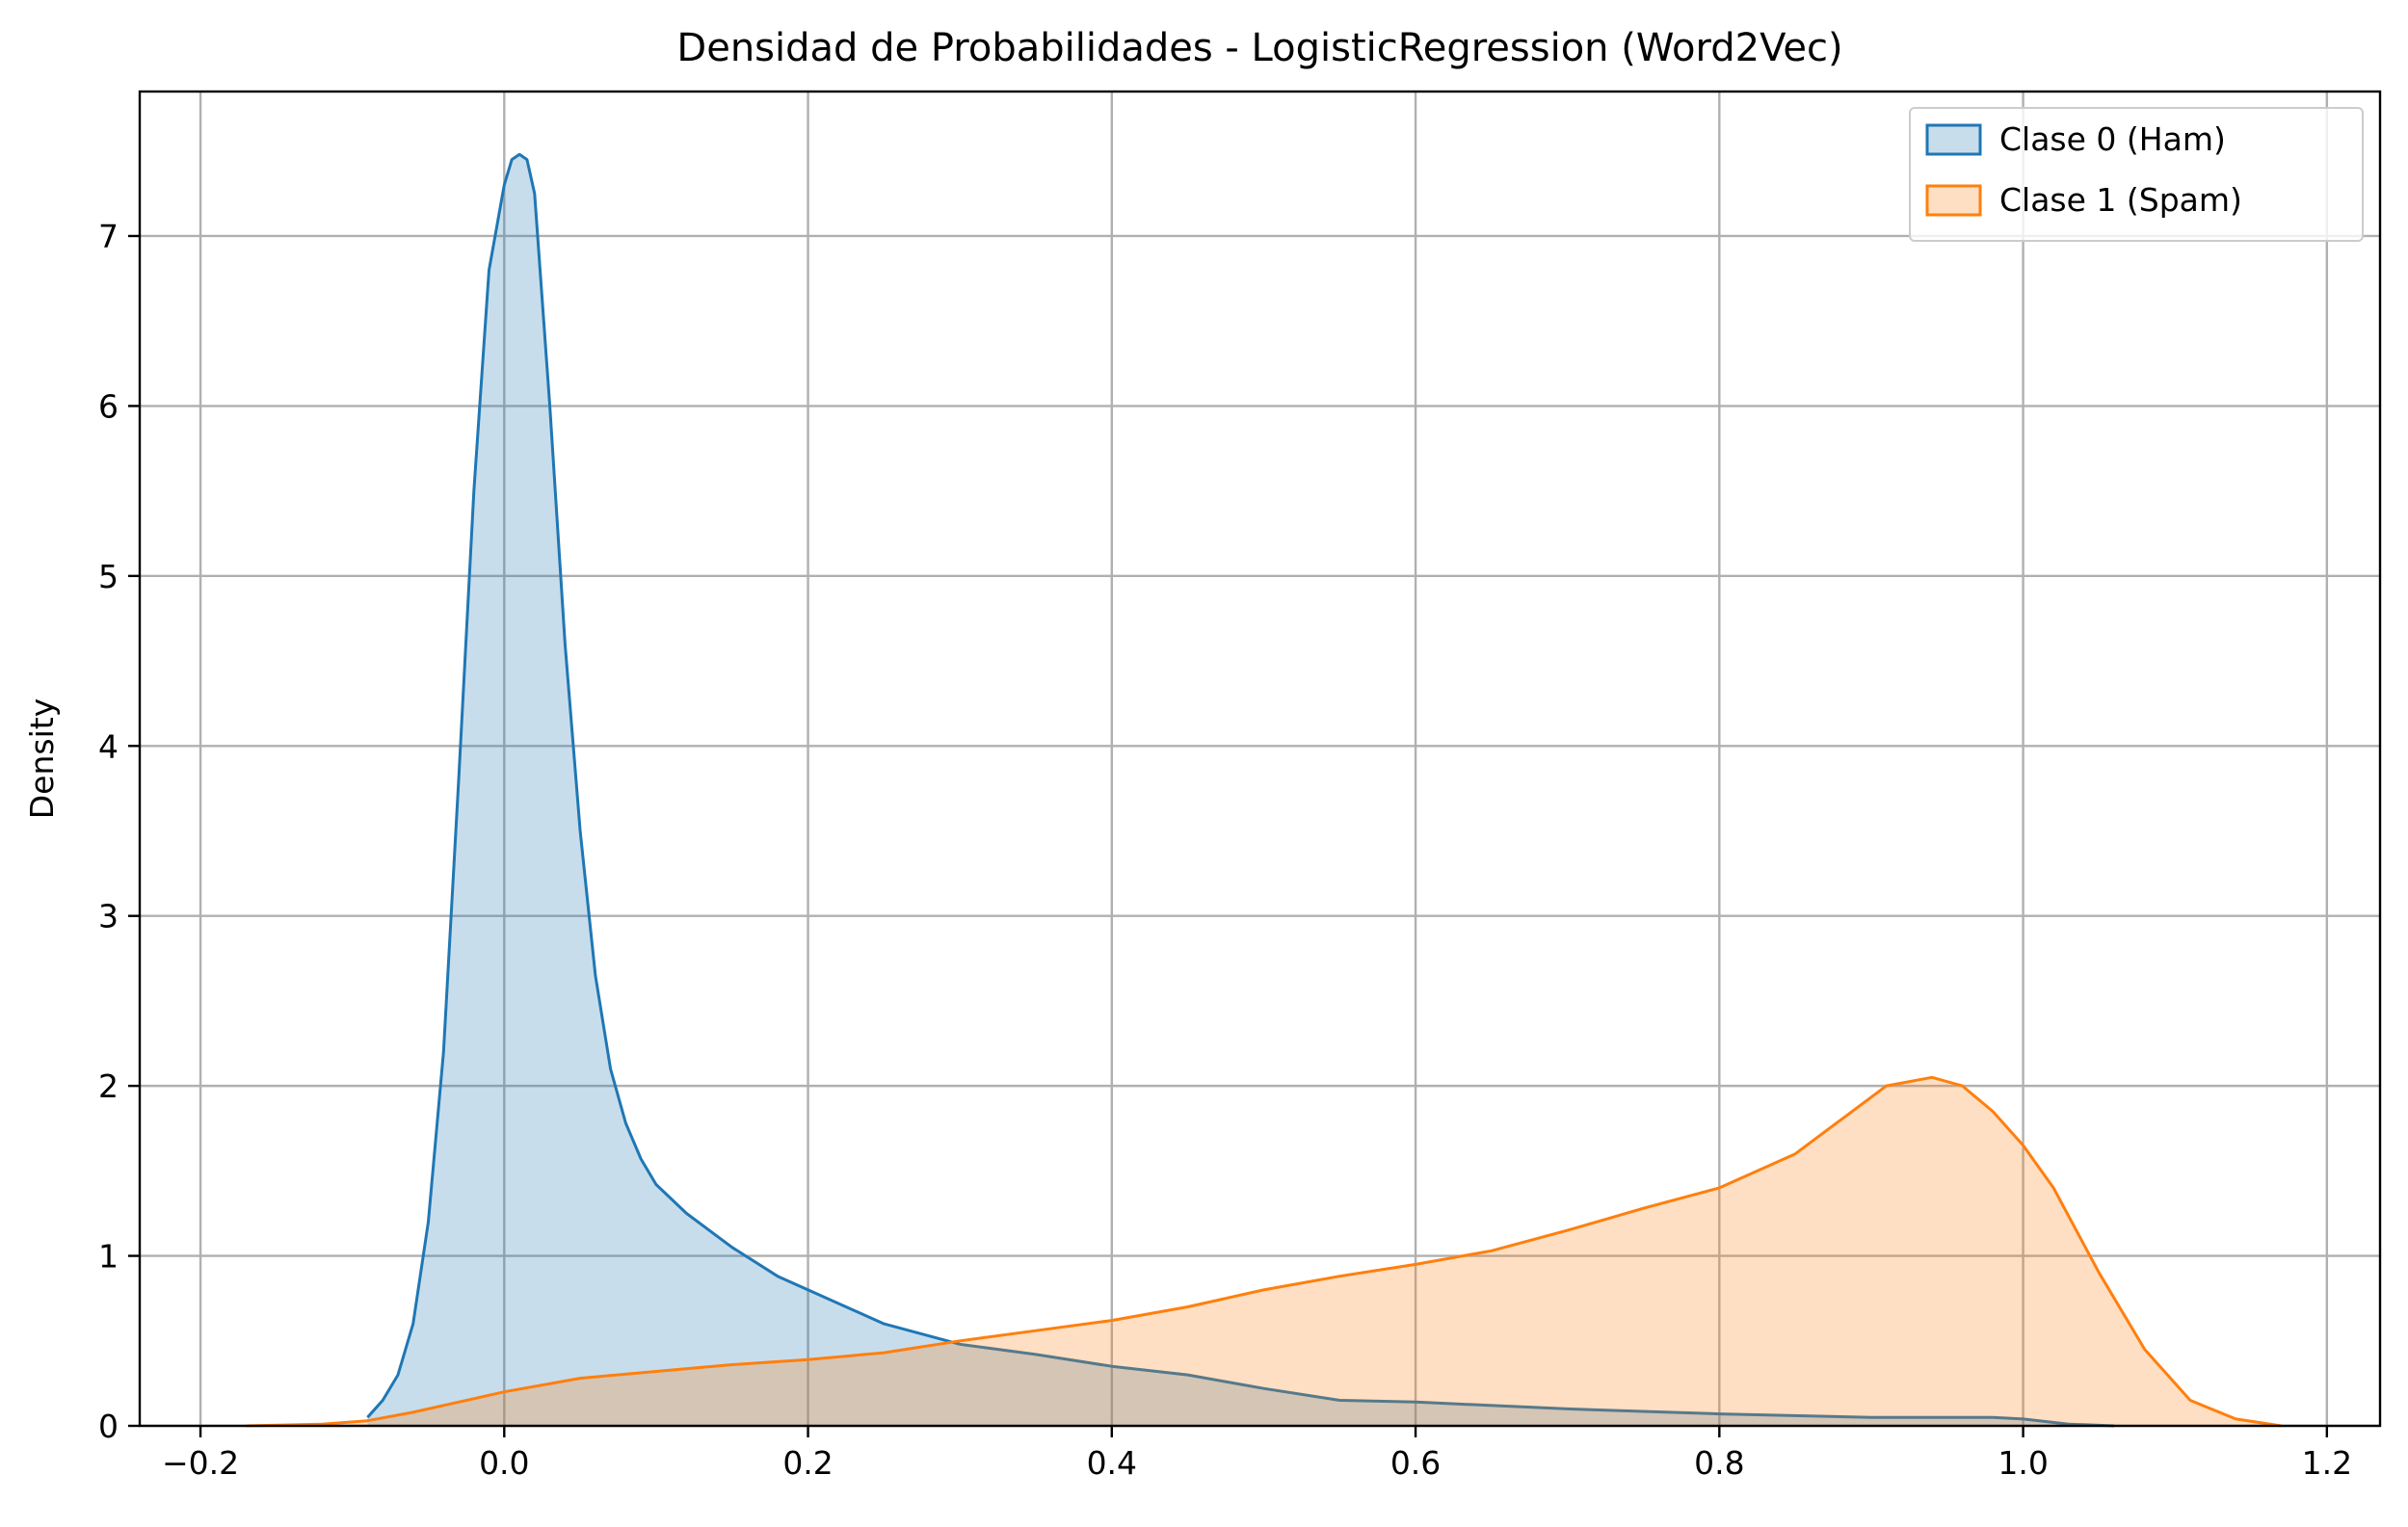 This screenshot has height=1527, width=2408. What do you see at coordinates (1112, 1463) in the screenshot?
I see `x-tick-label: 0.4` at bounding box center [1112, 1463].